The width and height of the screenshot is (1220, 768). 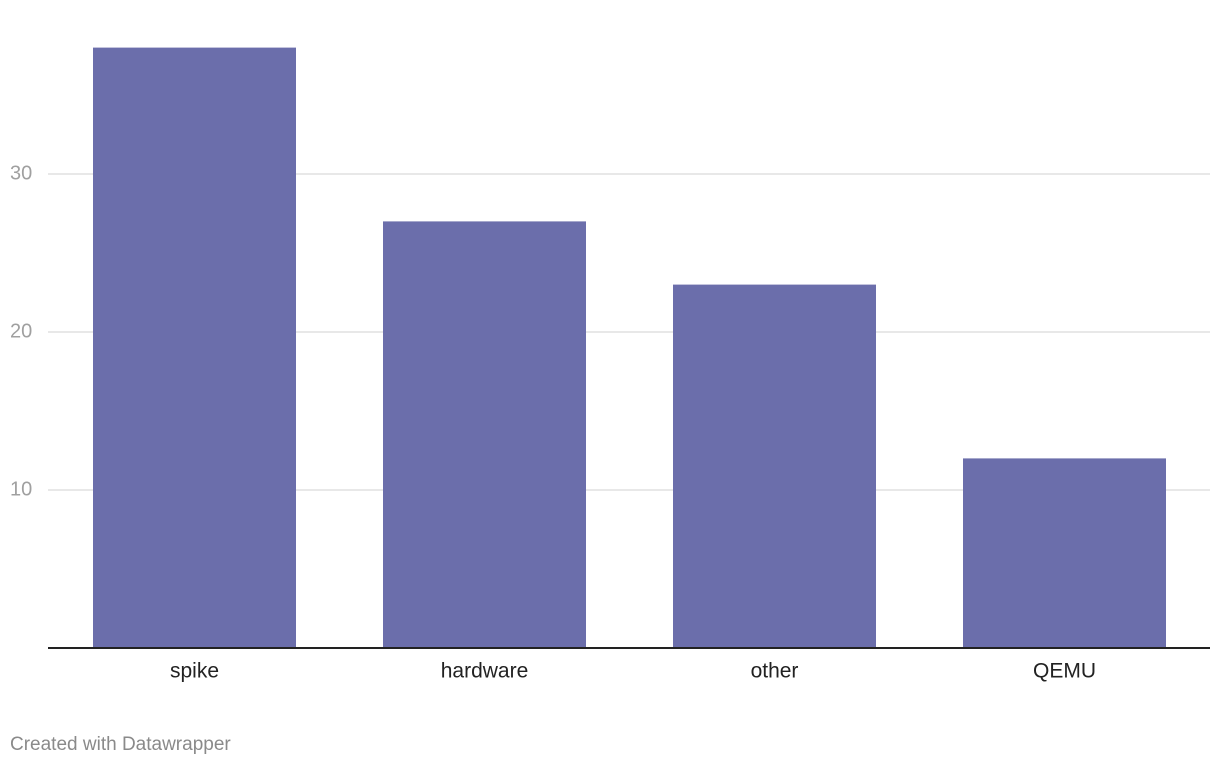 I want to click on y-tick-label: 20, so click(x=21, y=331).